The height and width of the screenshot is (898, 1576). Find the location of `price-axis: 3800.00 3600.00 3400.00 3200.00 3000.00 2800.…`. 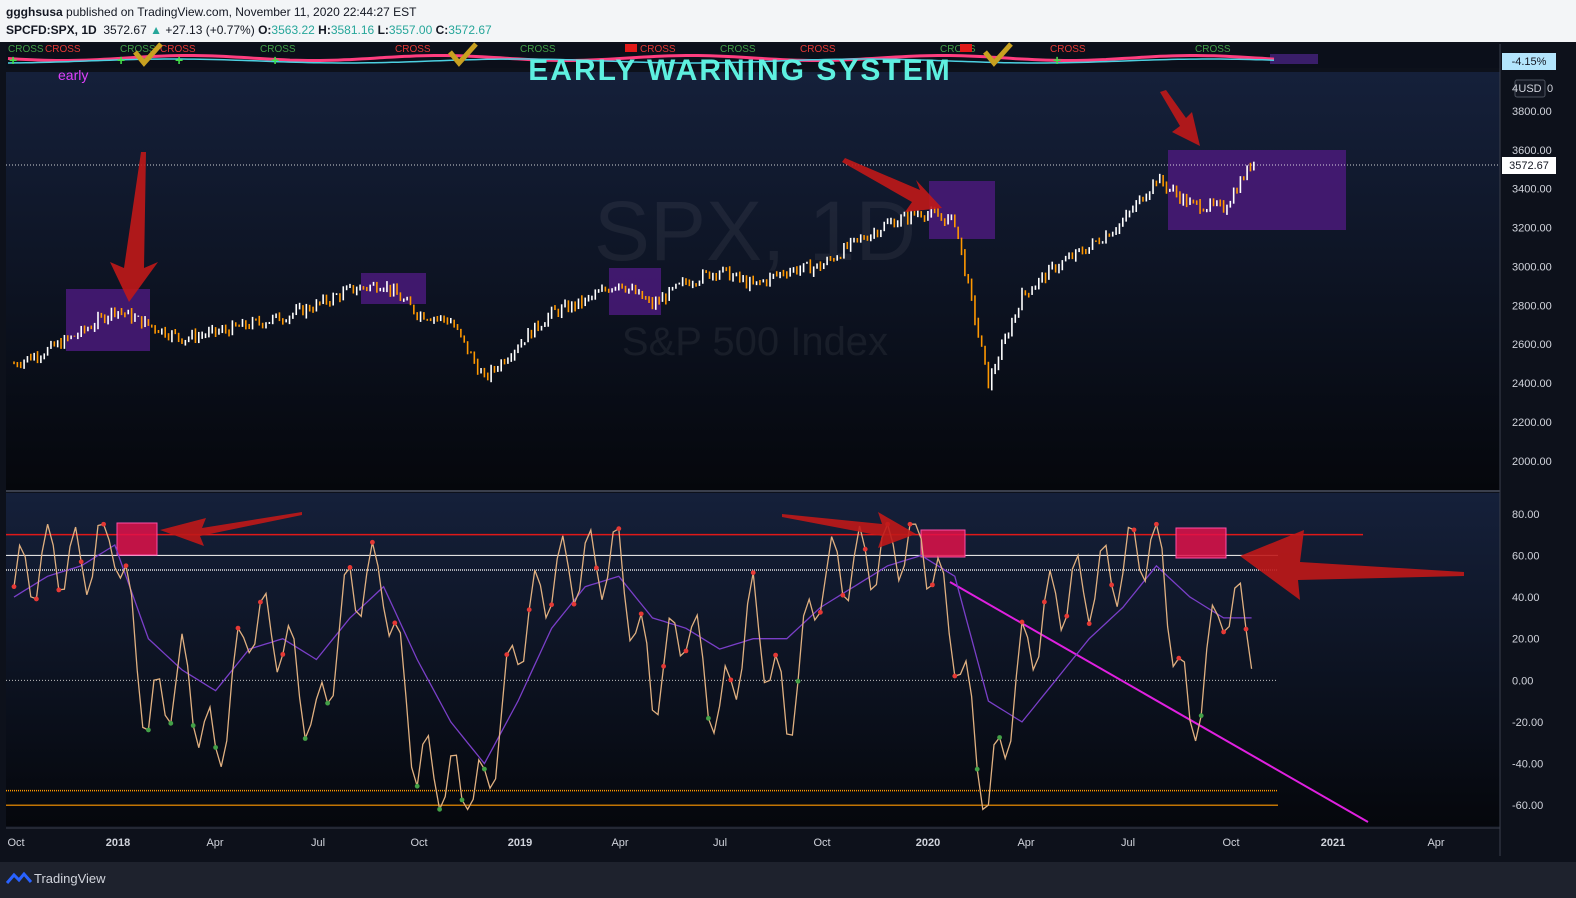

price-axis: 3800.00 3600.00 3400.00 3200.00 3000.00 2800.… is located at coordinates (1532, 287).